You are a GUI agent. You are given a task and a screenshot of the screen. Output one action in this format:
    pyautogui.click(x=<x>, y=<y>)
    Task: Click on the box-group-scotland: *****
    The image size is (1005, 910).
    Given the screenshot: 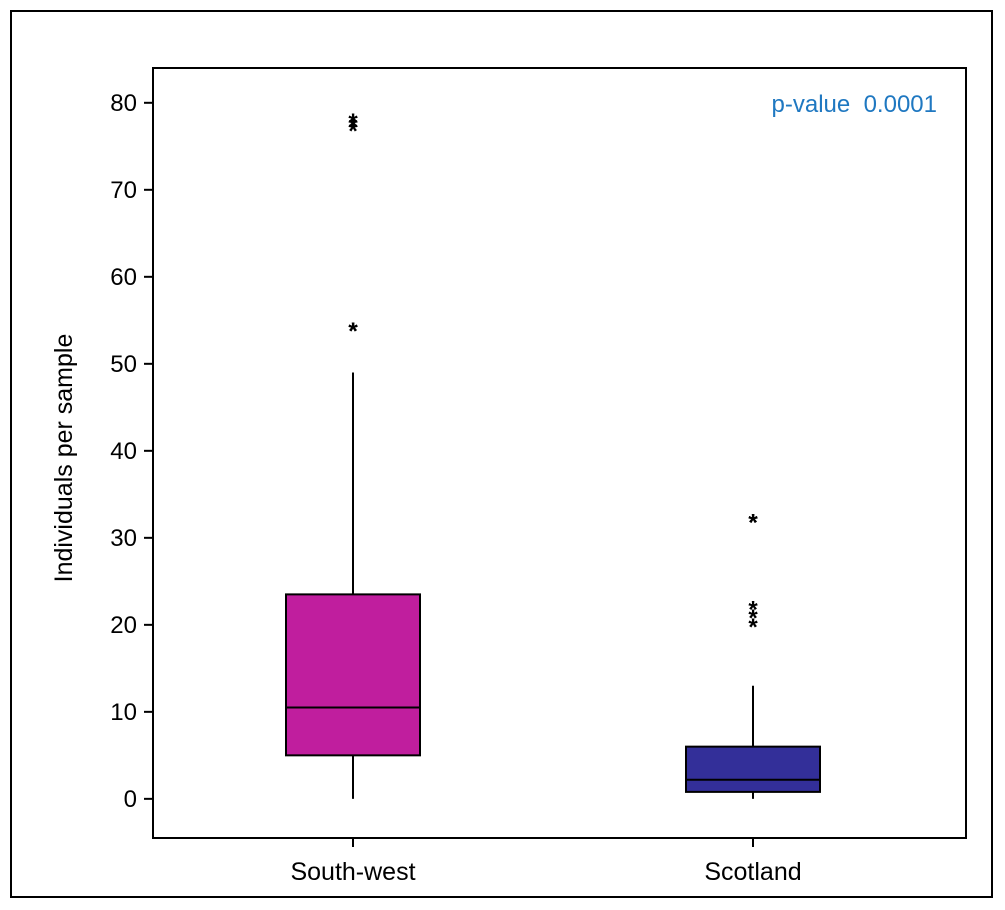 What is the action you would take?
    pyautogui.click(x=753, y=654)
    